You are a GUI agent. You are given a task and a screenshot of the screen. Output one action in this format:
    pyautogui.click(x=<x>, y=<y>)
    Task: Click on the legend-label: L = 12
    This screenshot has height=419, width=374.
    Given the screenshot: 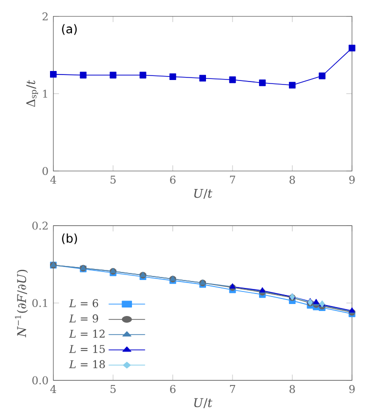 What is the action you would take?
    pyautogui.click(x=87, y=334)
    